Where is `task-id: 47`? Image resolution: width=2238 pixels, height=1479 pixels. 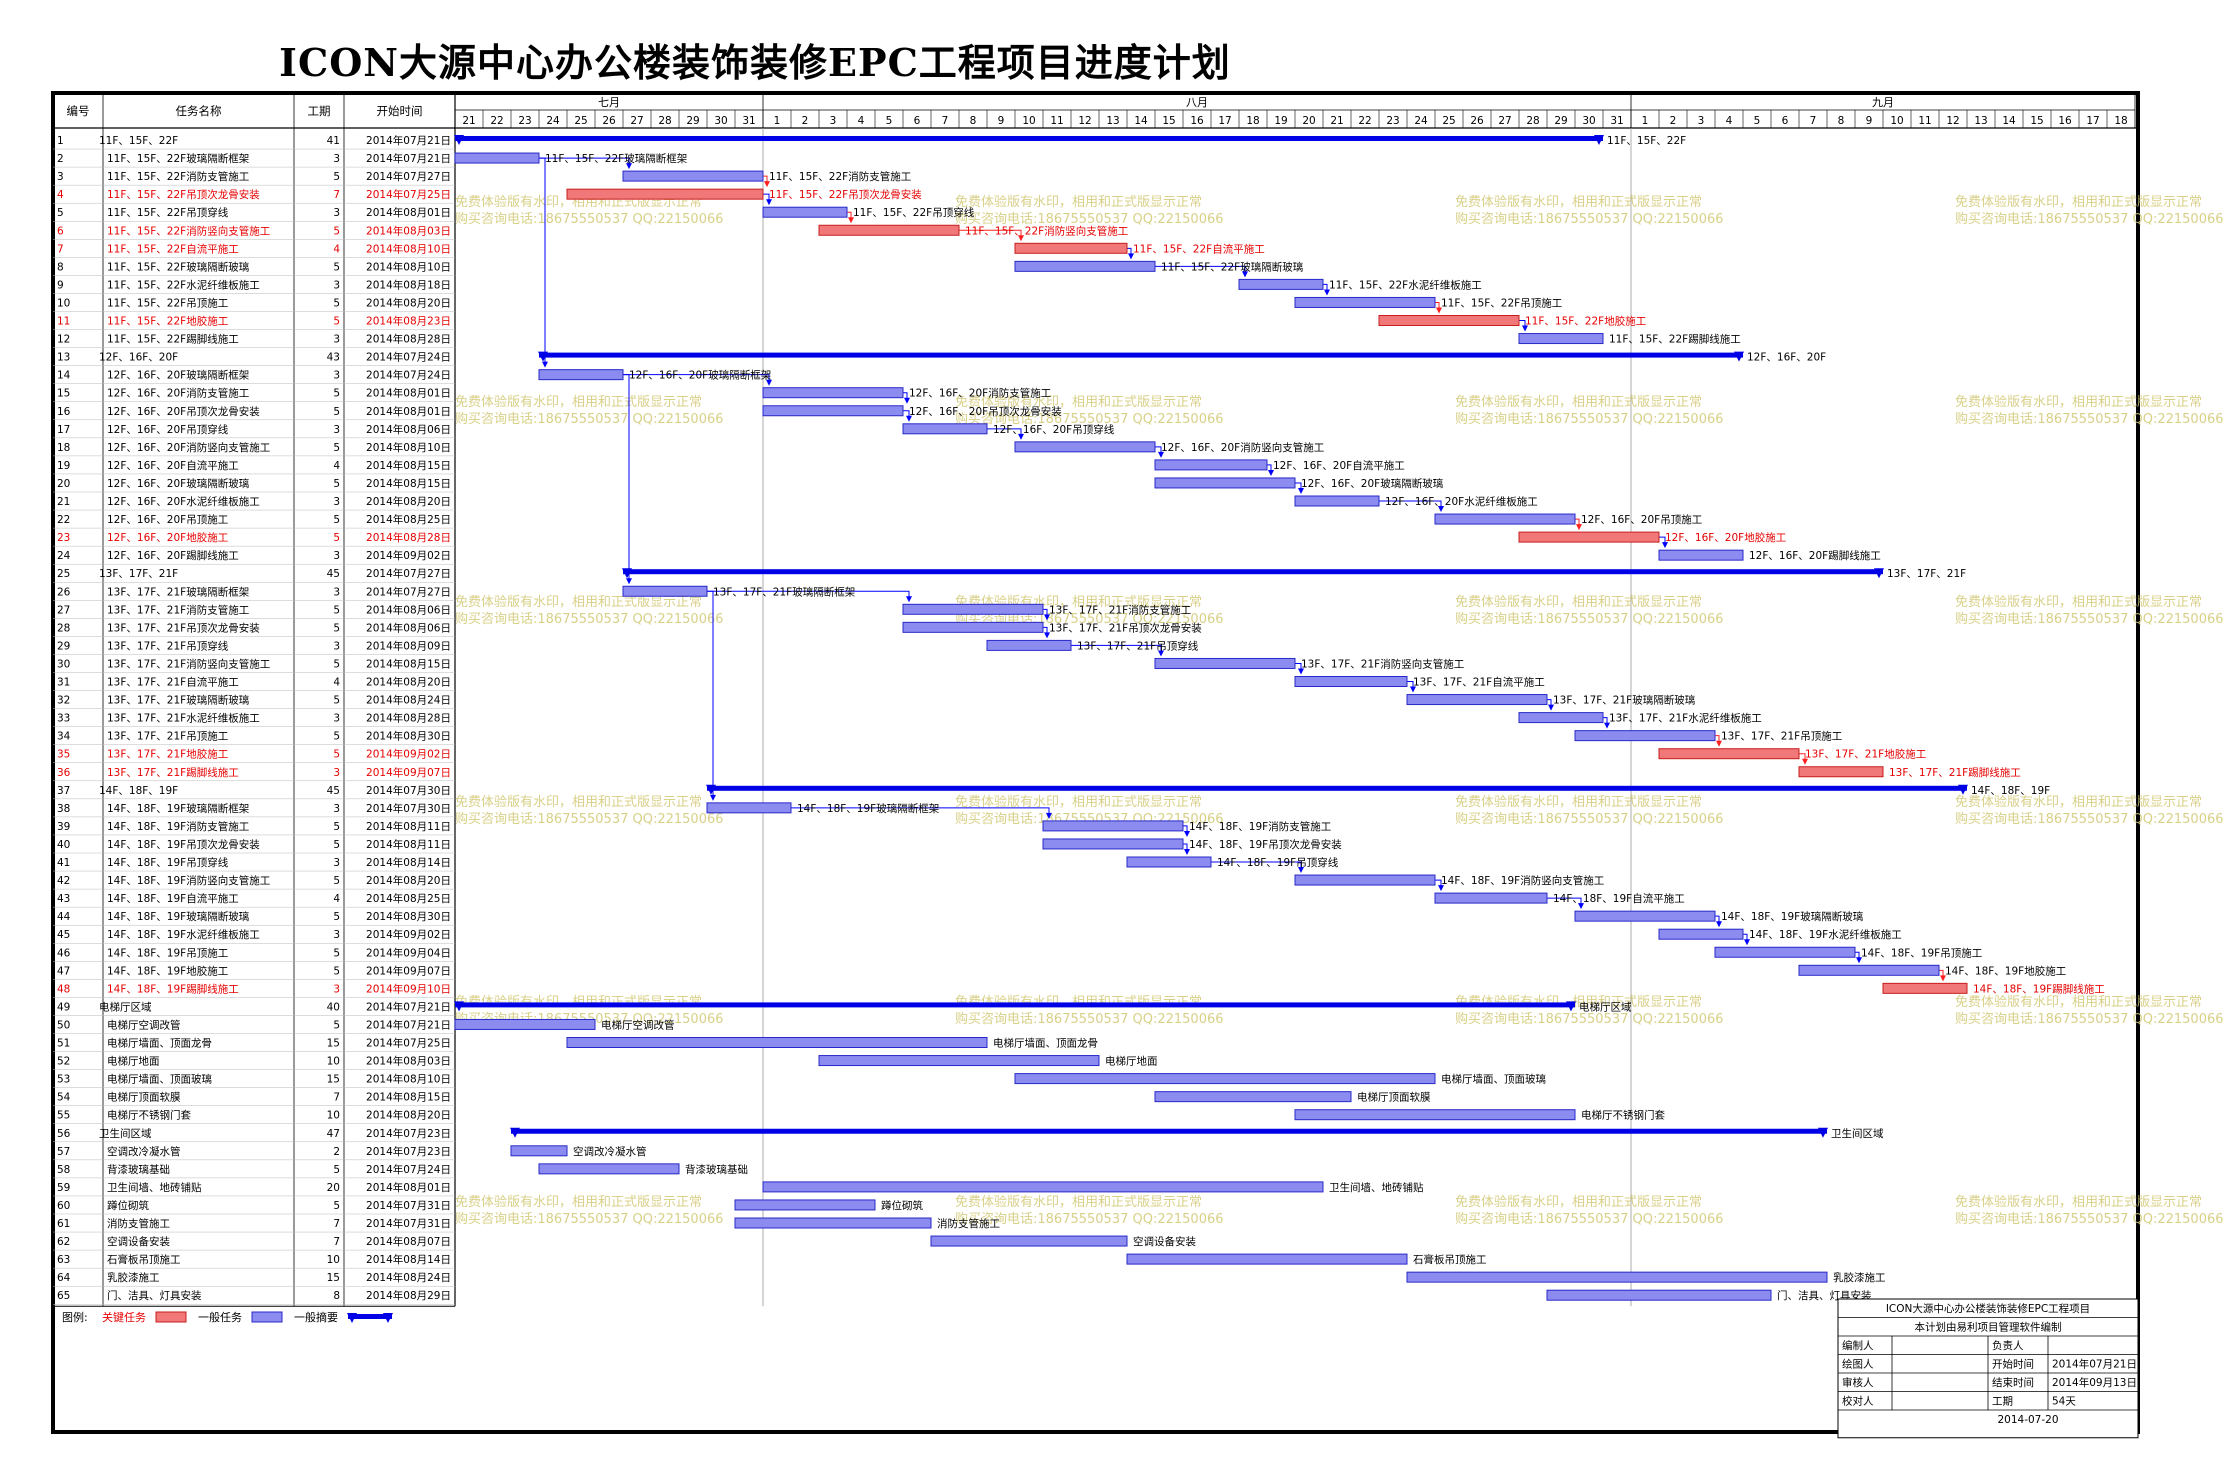 task-id: 47 is located at coordinates (63, 971).